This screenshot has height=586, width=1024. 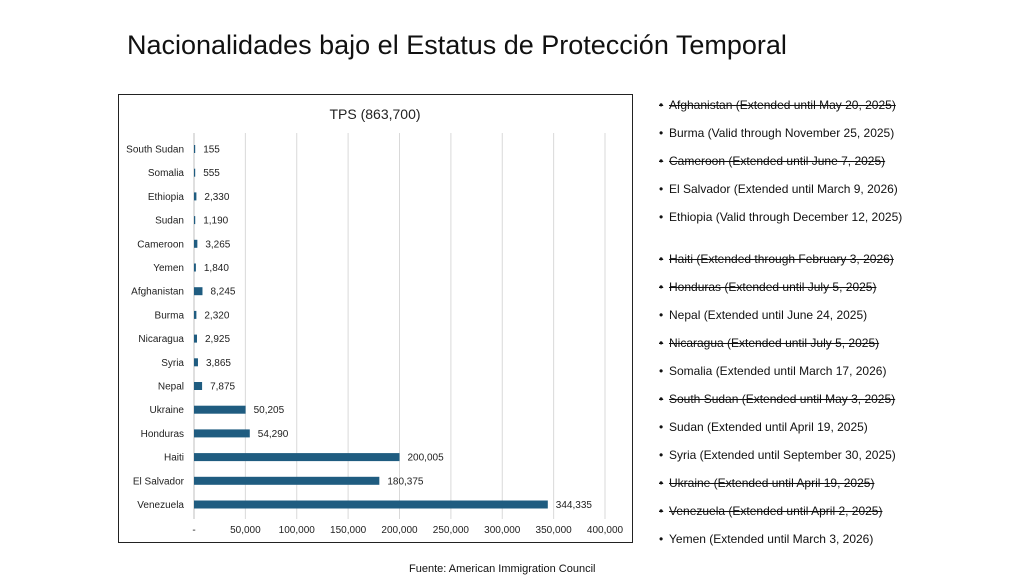 What do you see at coordinates (216, 197) in the screenshot?
I see `data-label: 2,330` at bounding box center [216, 197].